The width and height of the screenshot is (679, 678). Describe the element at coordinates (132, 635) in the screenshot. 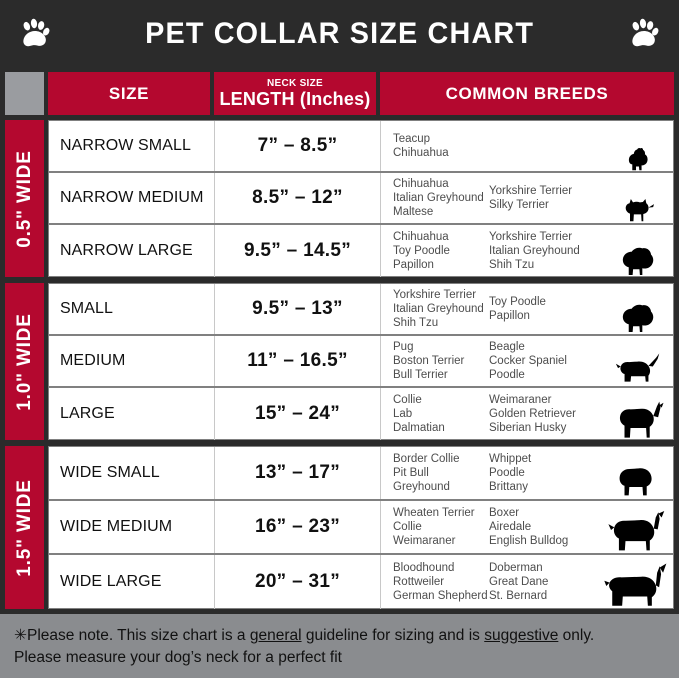

I see `footer-text-a: ✳Please note. This size chart is a` at that location.